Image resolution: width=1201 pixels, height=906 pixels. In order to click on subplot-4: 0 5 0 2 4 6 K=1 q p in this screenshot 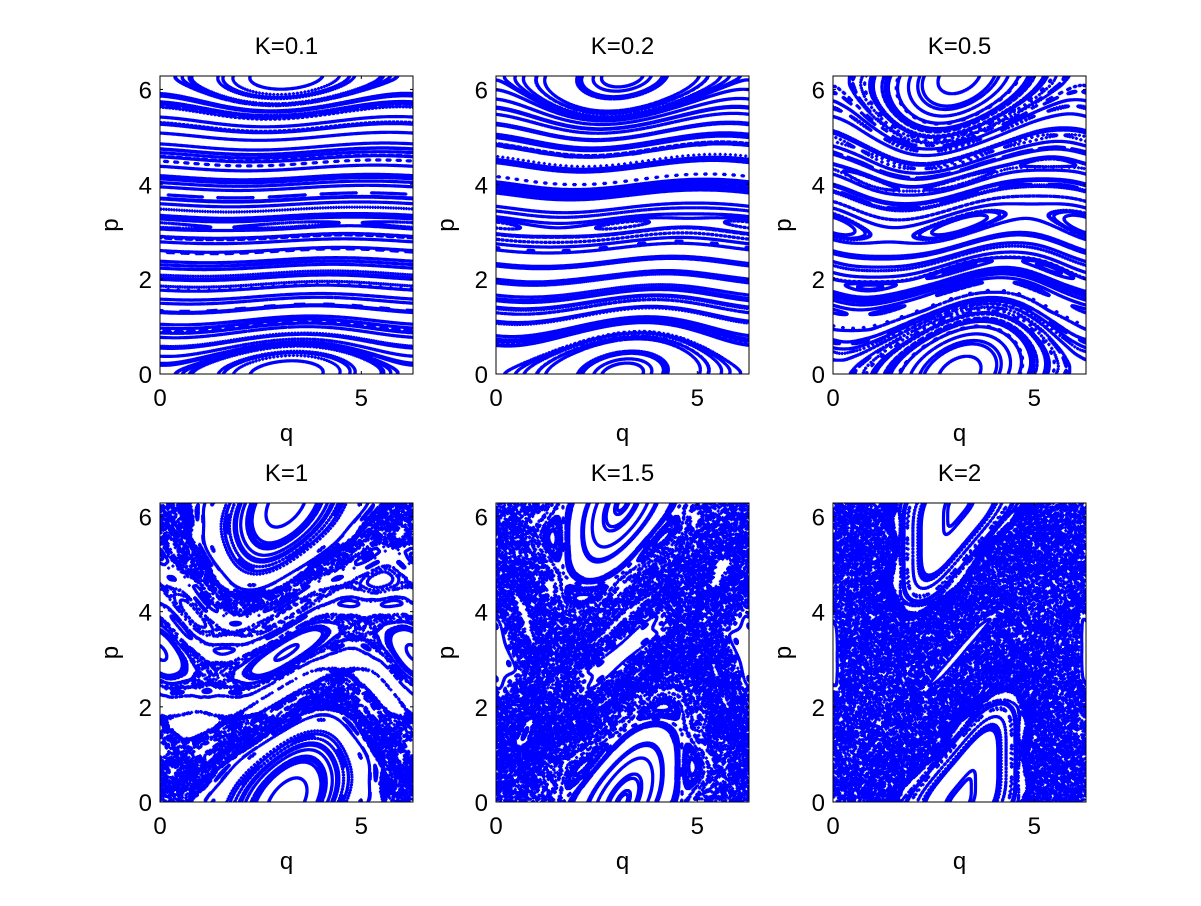, I will do `click(256, 667)`.